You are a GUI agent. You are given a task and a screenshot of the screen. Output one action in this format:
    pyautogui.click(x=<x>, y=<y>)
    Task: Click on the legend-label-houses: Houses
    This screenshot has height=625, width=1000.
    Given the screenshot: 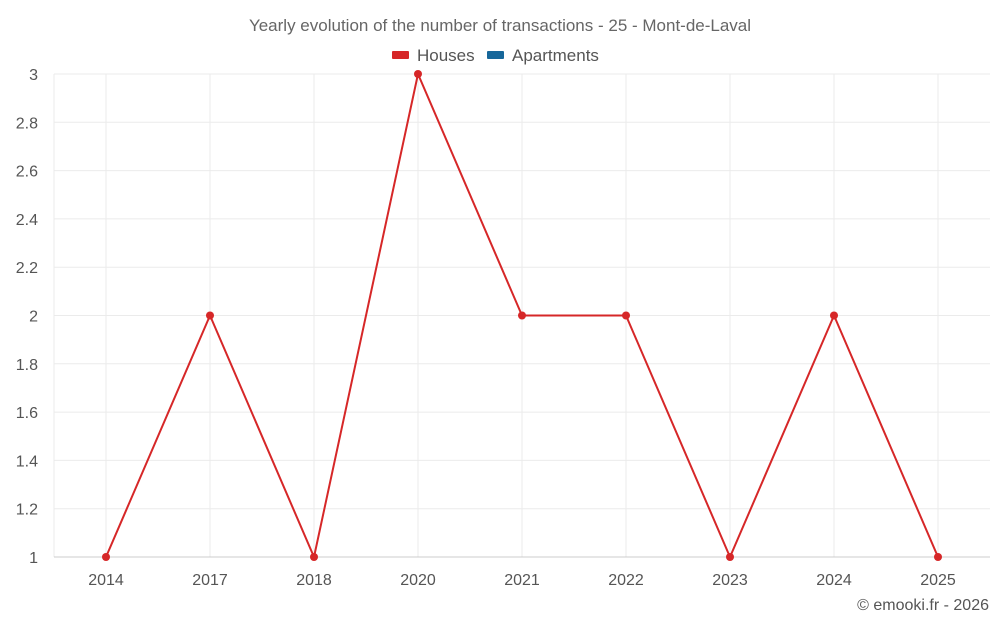 What is the action you would take?
    pyautogui.click(x=446, y=55)
    